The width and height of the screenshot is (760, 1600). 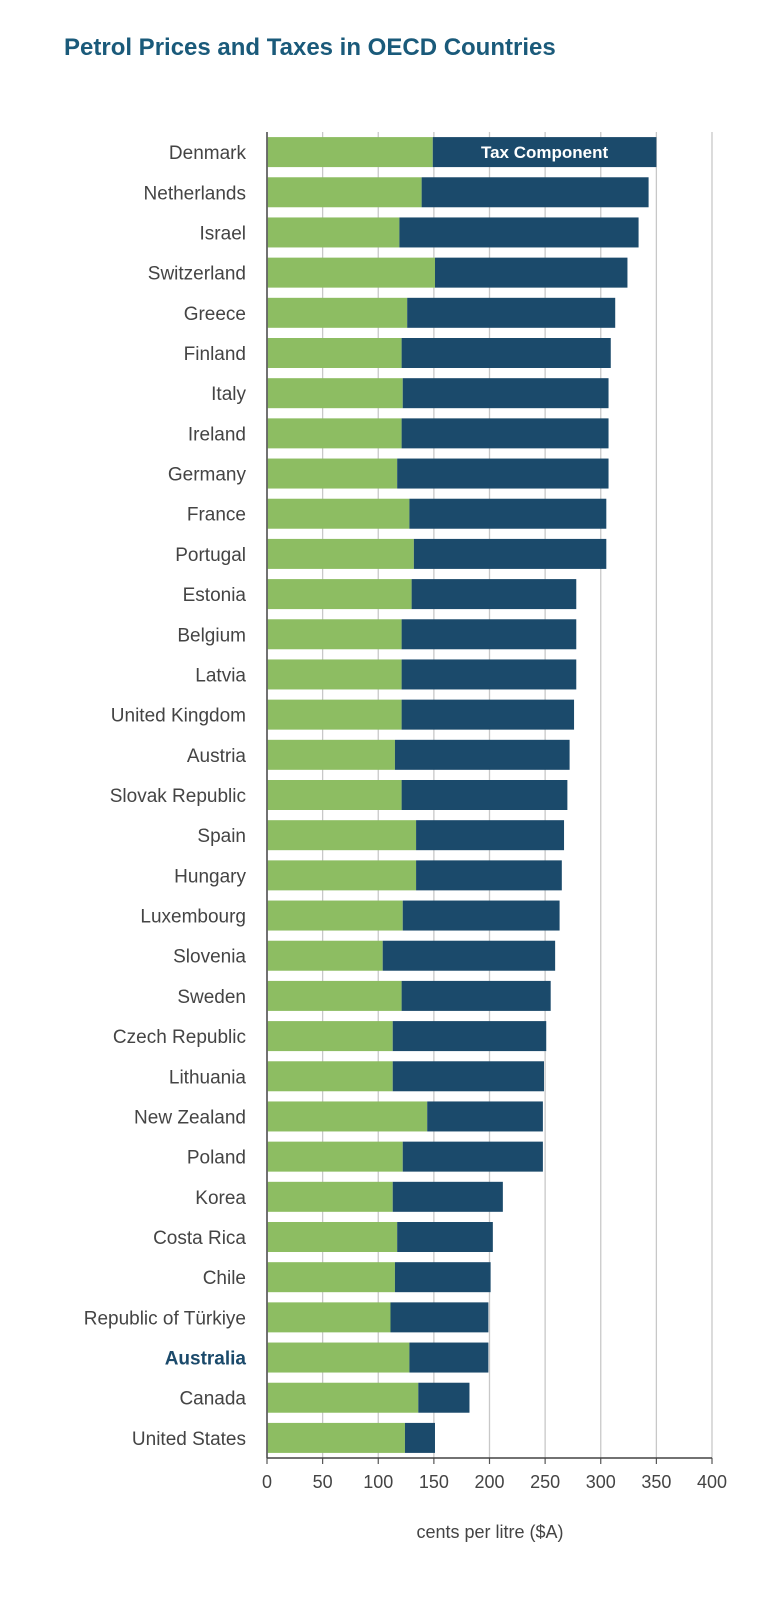 I want to click on bar-tax-germany, so click(x=503, y=473).